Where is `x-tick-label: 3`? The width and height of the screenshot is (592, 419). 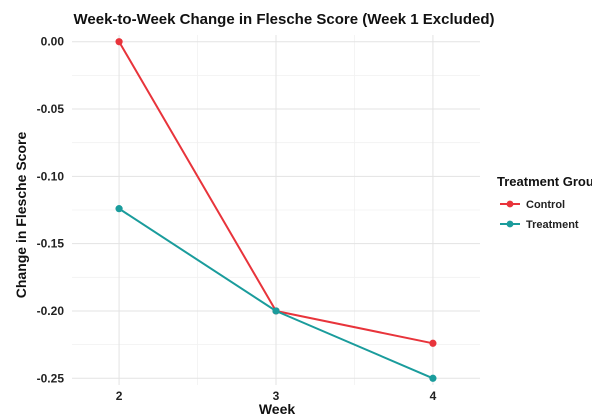 x-tick-label: 3 is located at coordinates (276, 396).